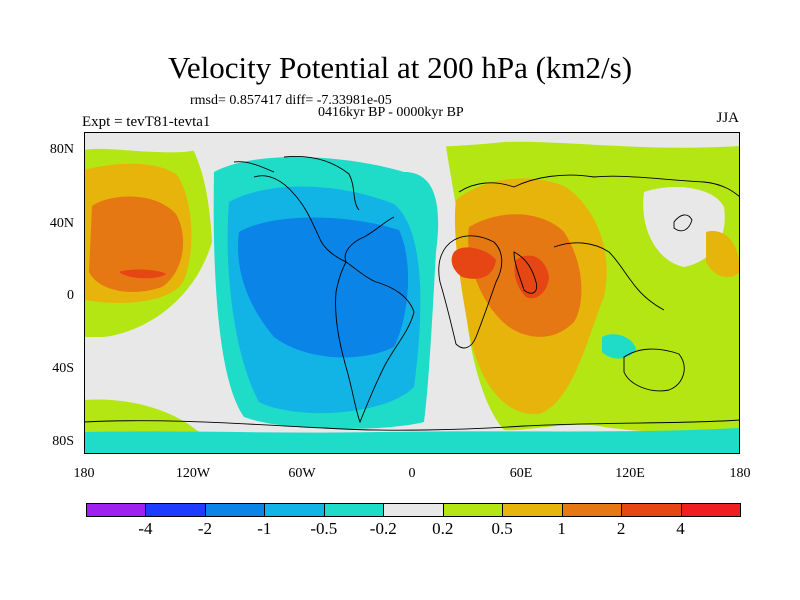 The width and height of the screenshot is (800, 600). I want to click on lat-label-40n: 40N, so click(61, 223).